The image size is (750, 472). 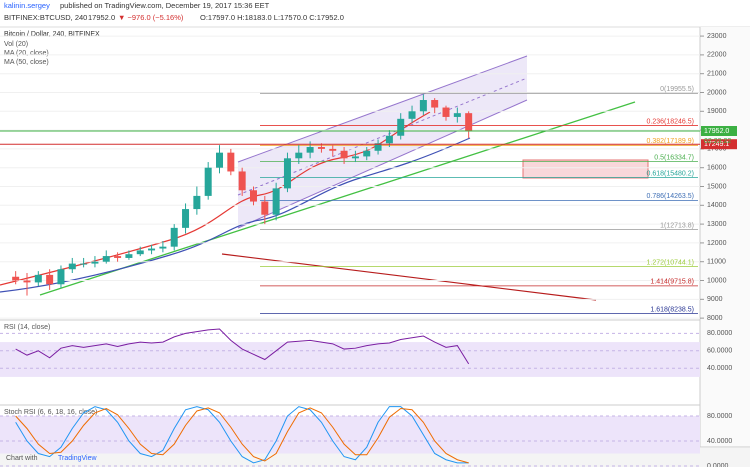 I want to click on fib-label: 1(12713.8), so click(x=677, y=225).